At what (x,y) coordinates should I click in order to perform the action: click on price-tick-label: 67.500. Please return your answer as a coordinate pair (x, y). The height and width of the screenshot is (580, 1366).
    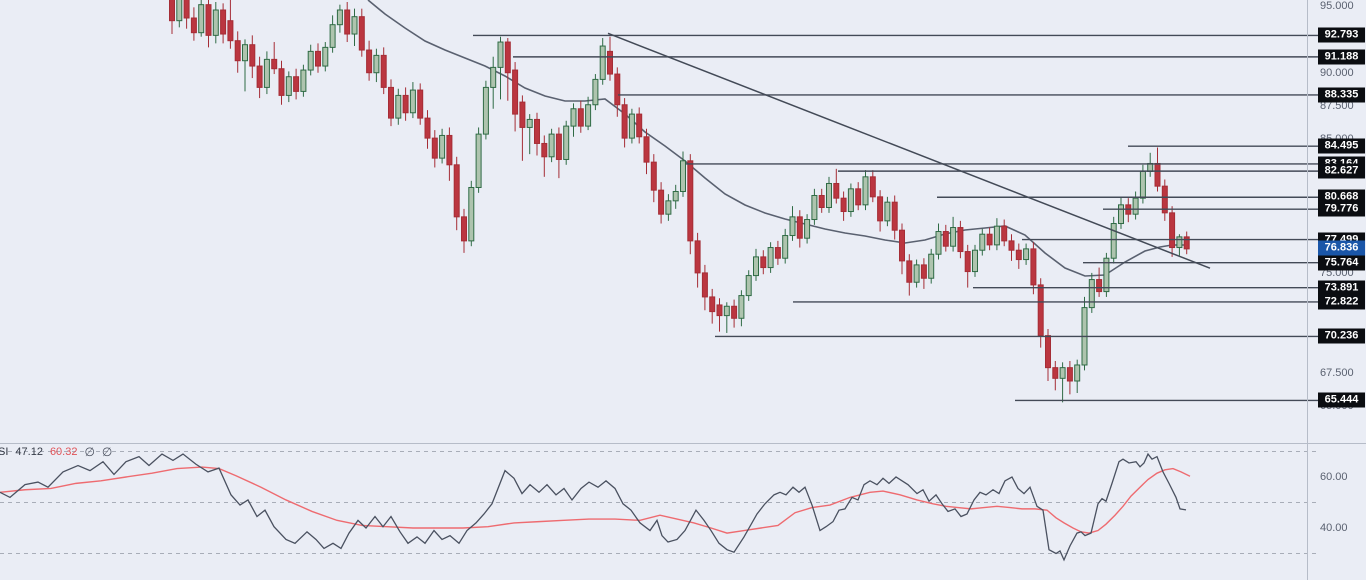
    Looking at the image, I should click on (1337, 372).